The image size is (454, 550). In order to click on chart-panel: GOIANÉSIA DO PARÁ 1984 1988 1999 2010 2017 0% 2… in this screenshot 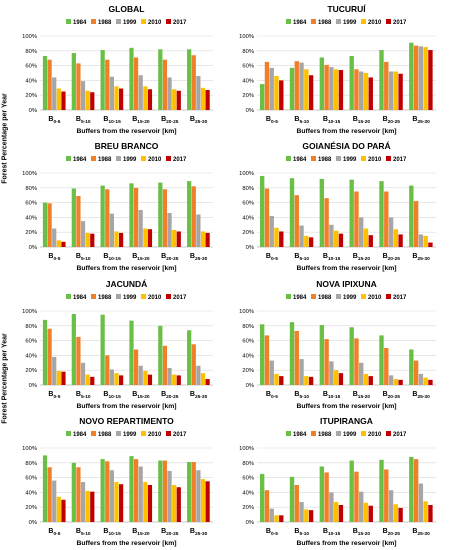, I will do `click(337, 206)`.